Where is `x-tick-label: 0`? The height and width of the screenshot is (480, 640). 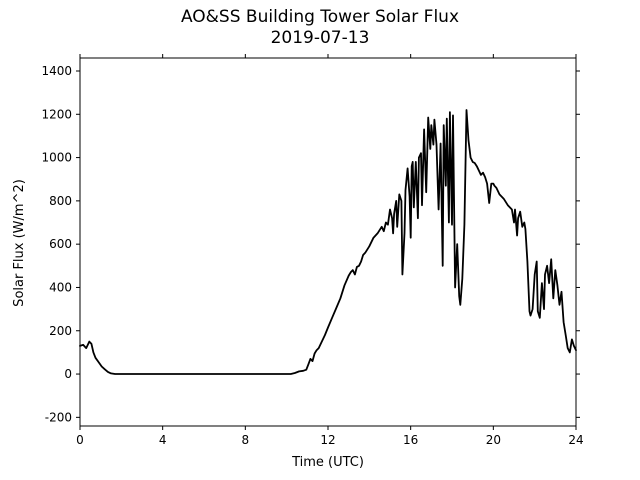
x-tick-label: 0 is located at coordinates (80, 440).